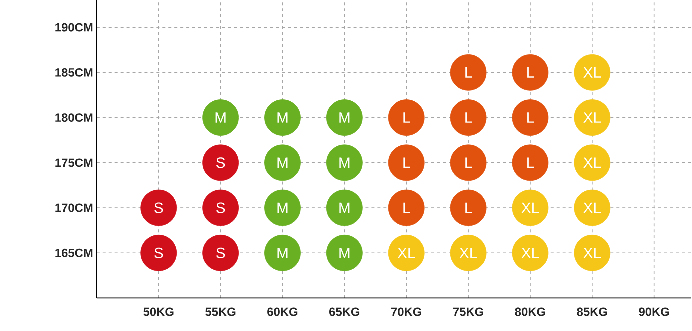 The image size is (692, 331). What do you see at coordinates (74, 163) in the screenshot?
I see `y-tick-label: 175CM` at bounding box center [74, 163].